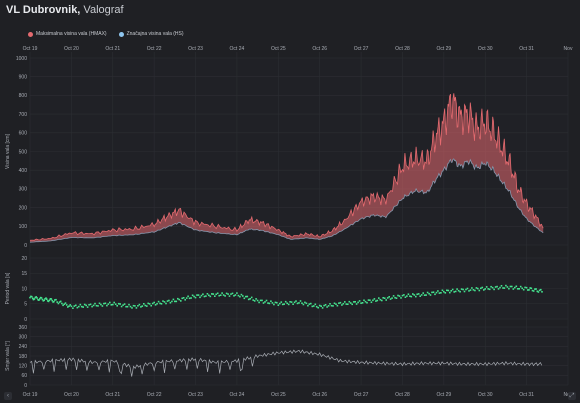  Describe the element at coordinates (23, 152) in the screenshot. I see `y-tick-label: 500` at that location.